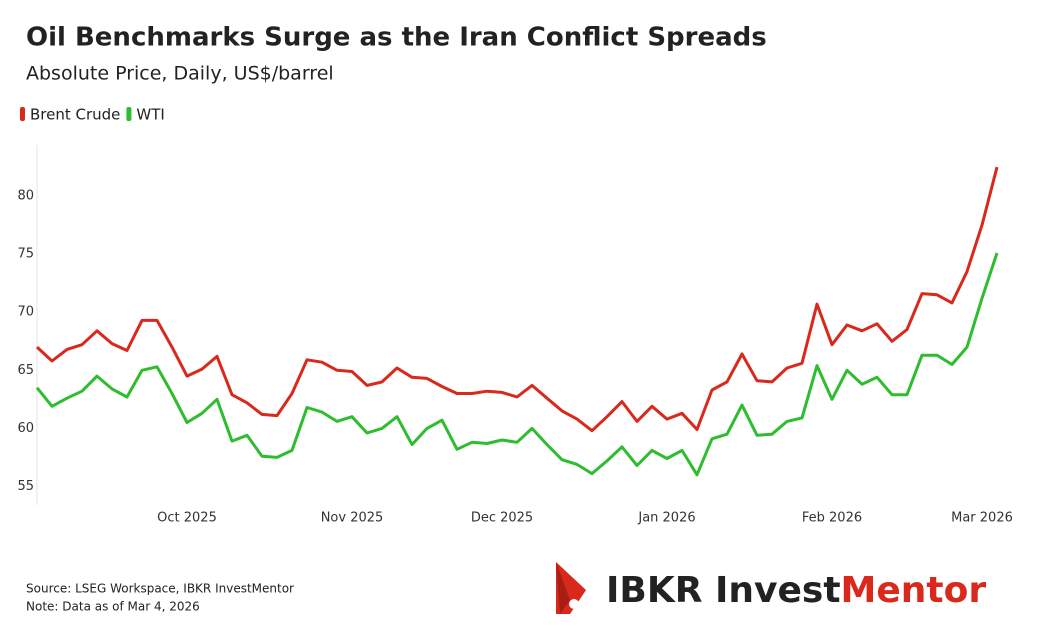 The height and width of the screenshot is (639, 1042). I want to click on legend: Brent Crude WTI, so click(92, 115).